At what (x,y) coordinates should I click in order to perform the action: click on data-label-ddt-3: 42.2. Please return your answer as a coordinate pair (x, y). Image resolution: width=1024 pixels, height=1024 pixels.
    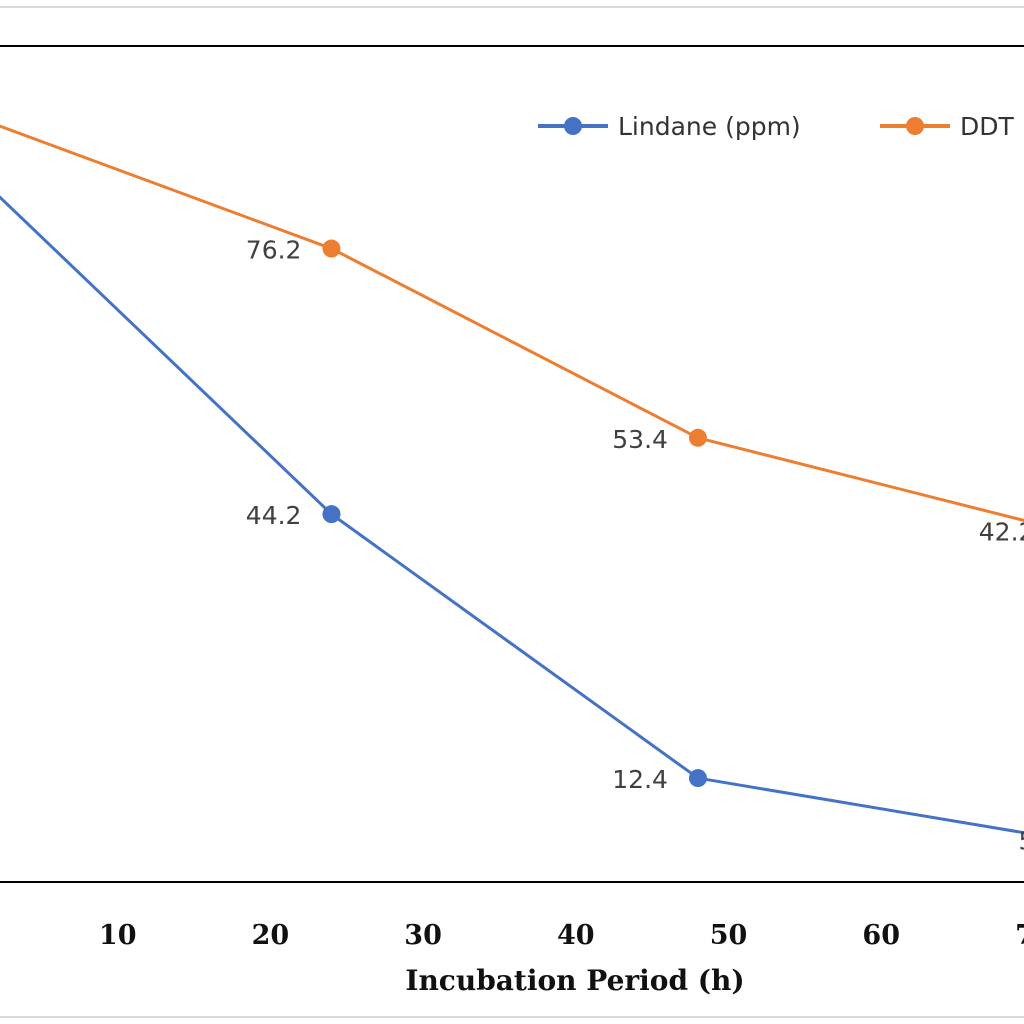
    Looking at the image, I should click on (1001, 532).